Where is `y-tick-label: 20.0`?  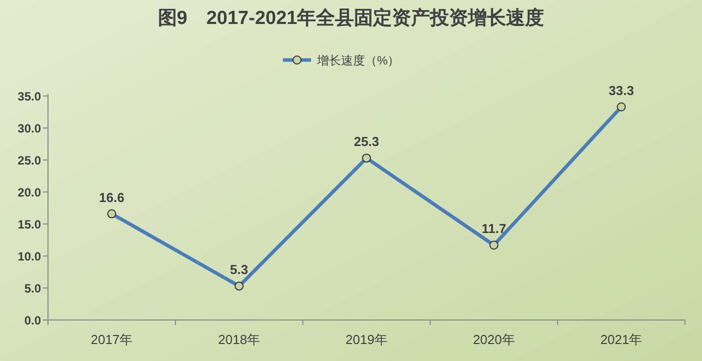 y-tick-label: 20.0 is located at coordinates (30, 193).